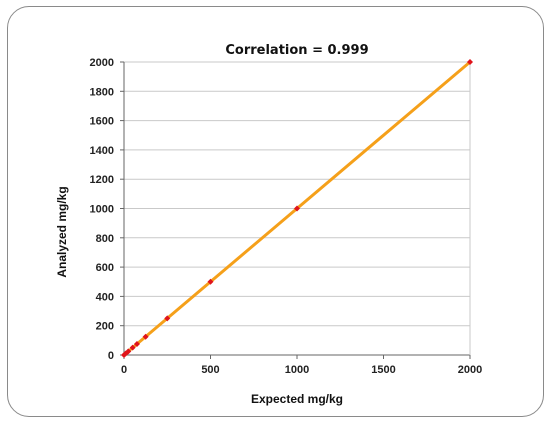 The width and height of the screenshot is (555, 426). What do you see at coordinates (105, 268) in the screenshot?
I see `y-tick-label-600: 600` at bounding box center [105, 268].